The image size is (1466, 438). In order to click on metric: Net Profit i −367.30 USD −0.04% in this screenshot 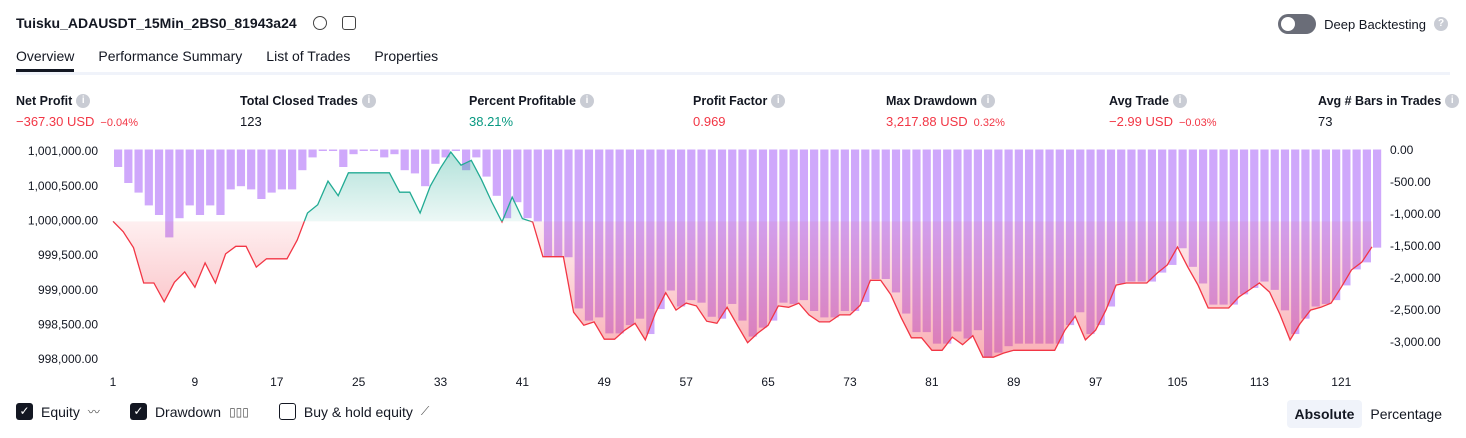, I will do `click(77, 111)`.